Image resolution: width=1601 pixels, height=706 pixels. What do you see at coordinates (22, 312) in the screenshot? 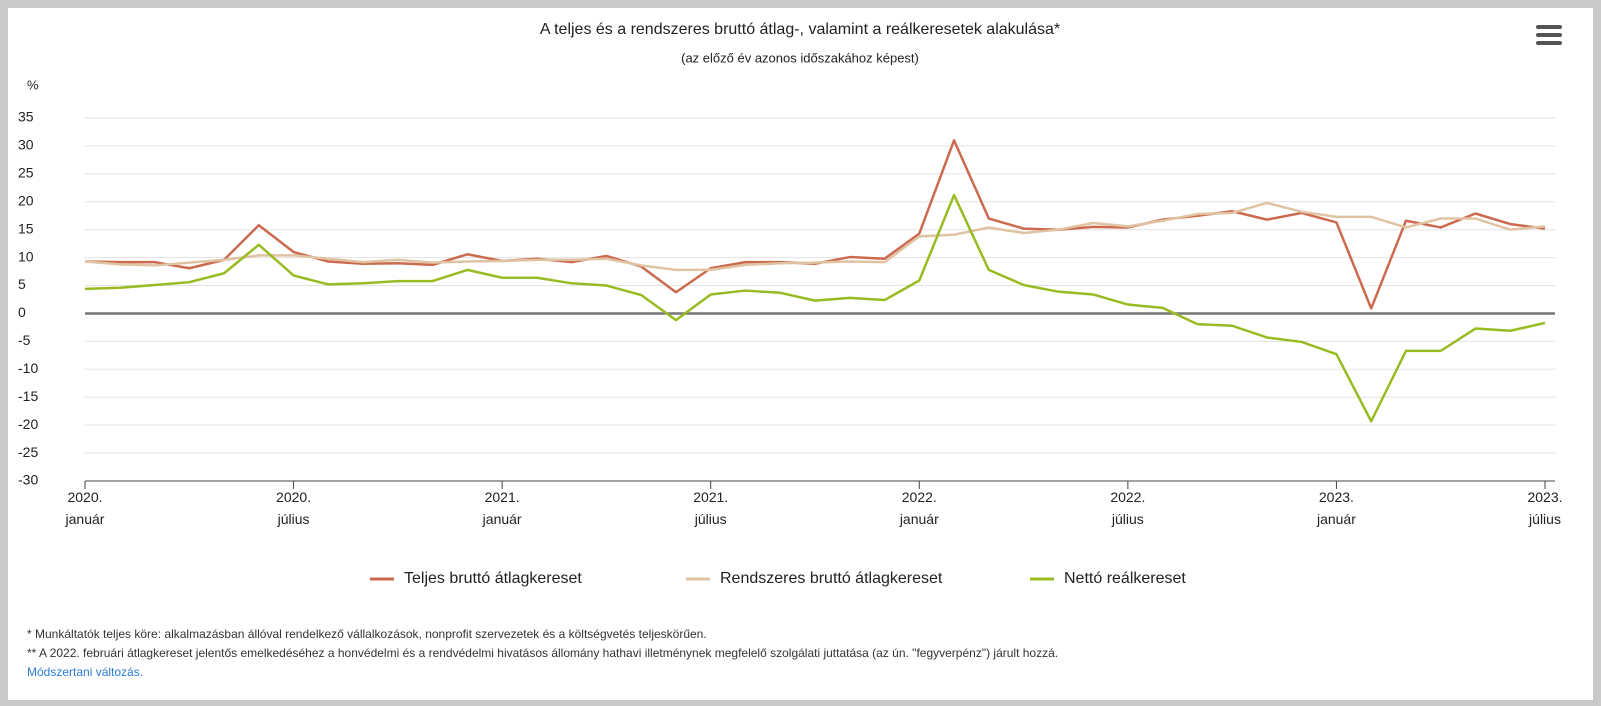
I see `y-tick-label: 0` at bounding box center [22, 312].